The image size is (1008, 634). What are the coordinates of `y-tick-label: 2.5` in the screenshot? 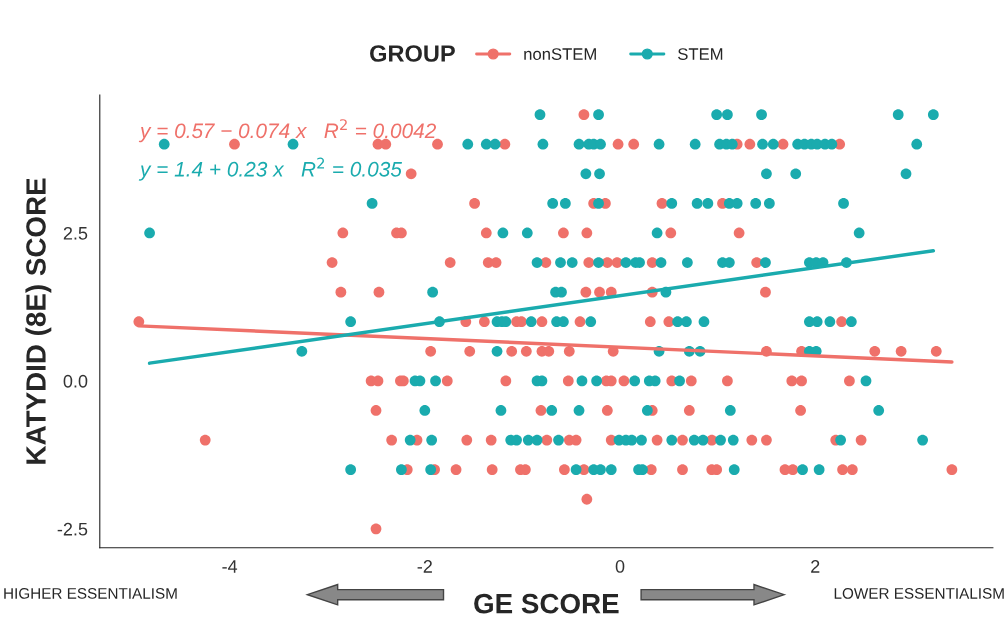 It's located at (75, 233).